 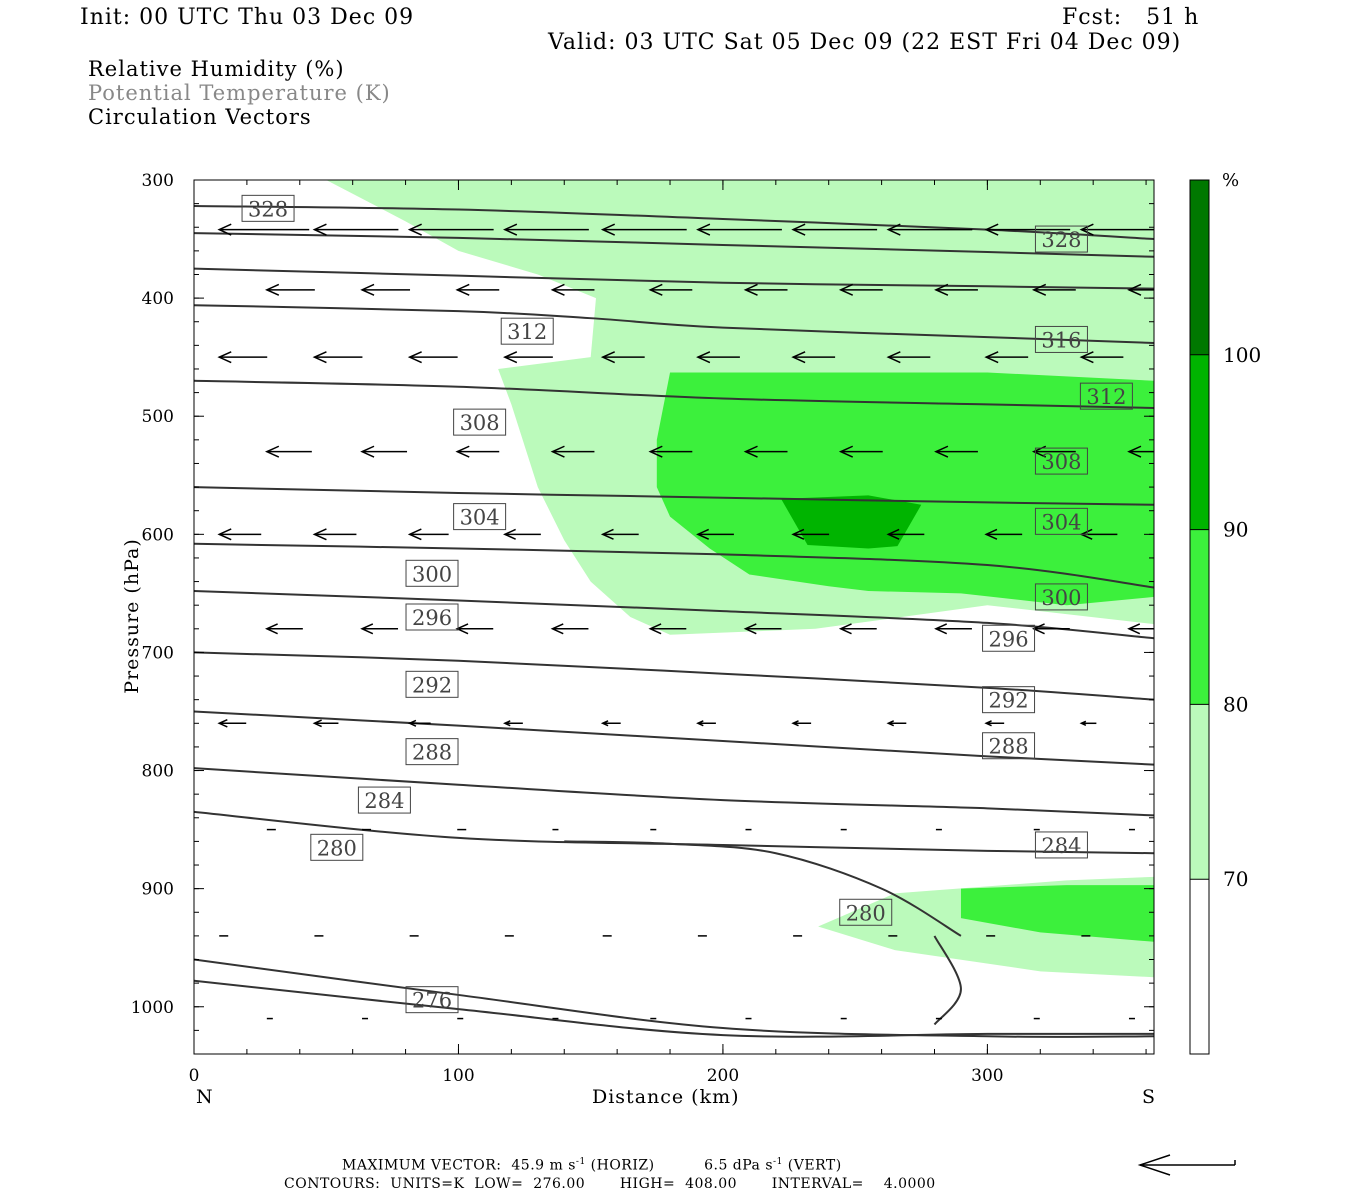 I want to click on y-tick-label: 800, so click(x=158, y=772).